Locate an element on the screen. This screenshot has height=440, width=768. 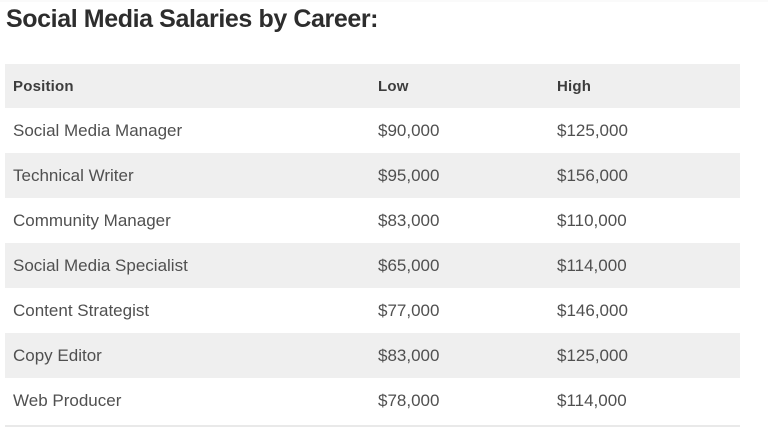
cell-position: Web Producer is located at coordinates (67, 400).